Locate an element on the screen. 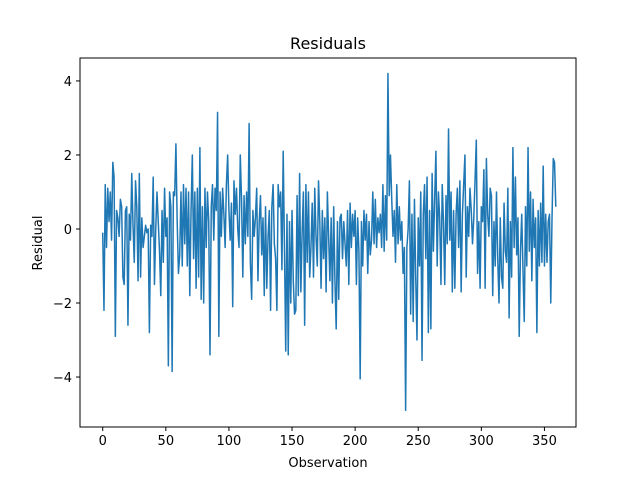 This screenshot has width=640, height=480. x-tick-label: 0 is located at coordinates (103, 441).